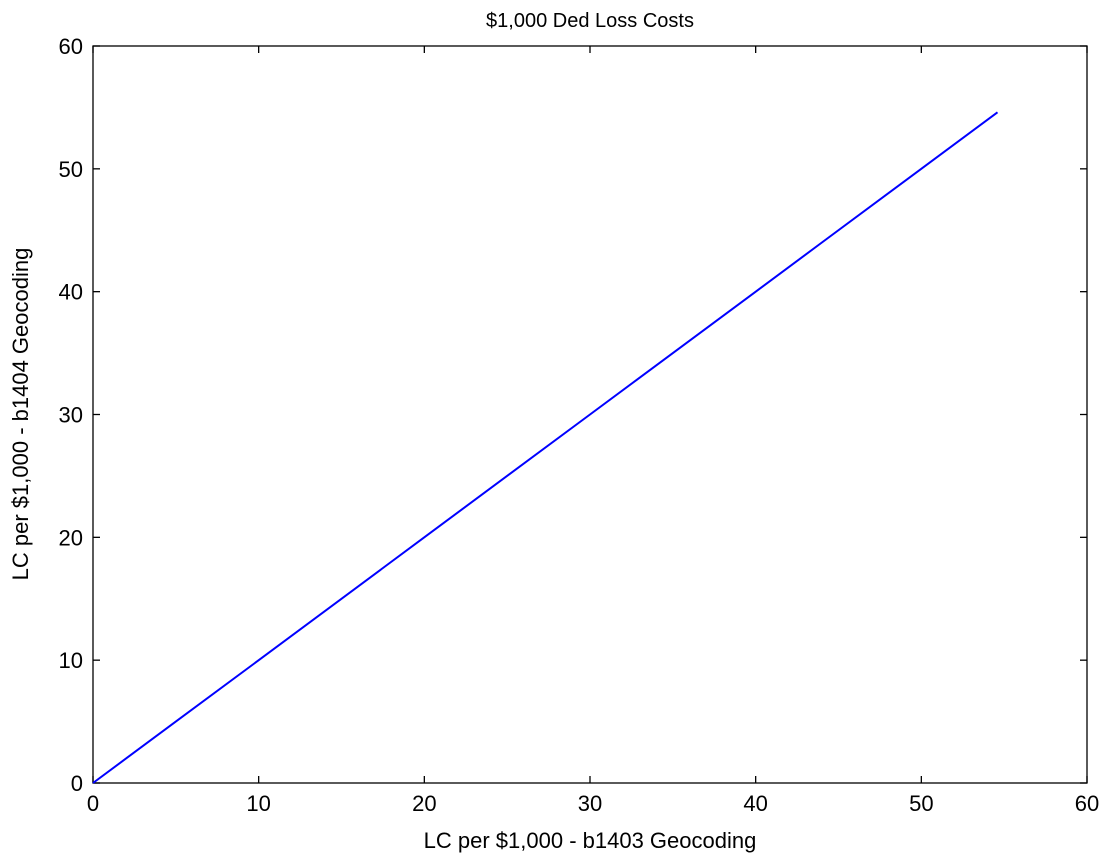 Image resolution: width=1100 pixels, height=856 pixels. Describe the element at coordinates (93, 803) in the screenshot. I see `x-tick-label: 0` at that location.